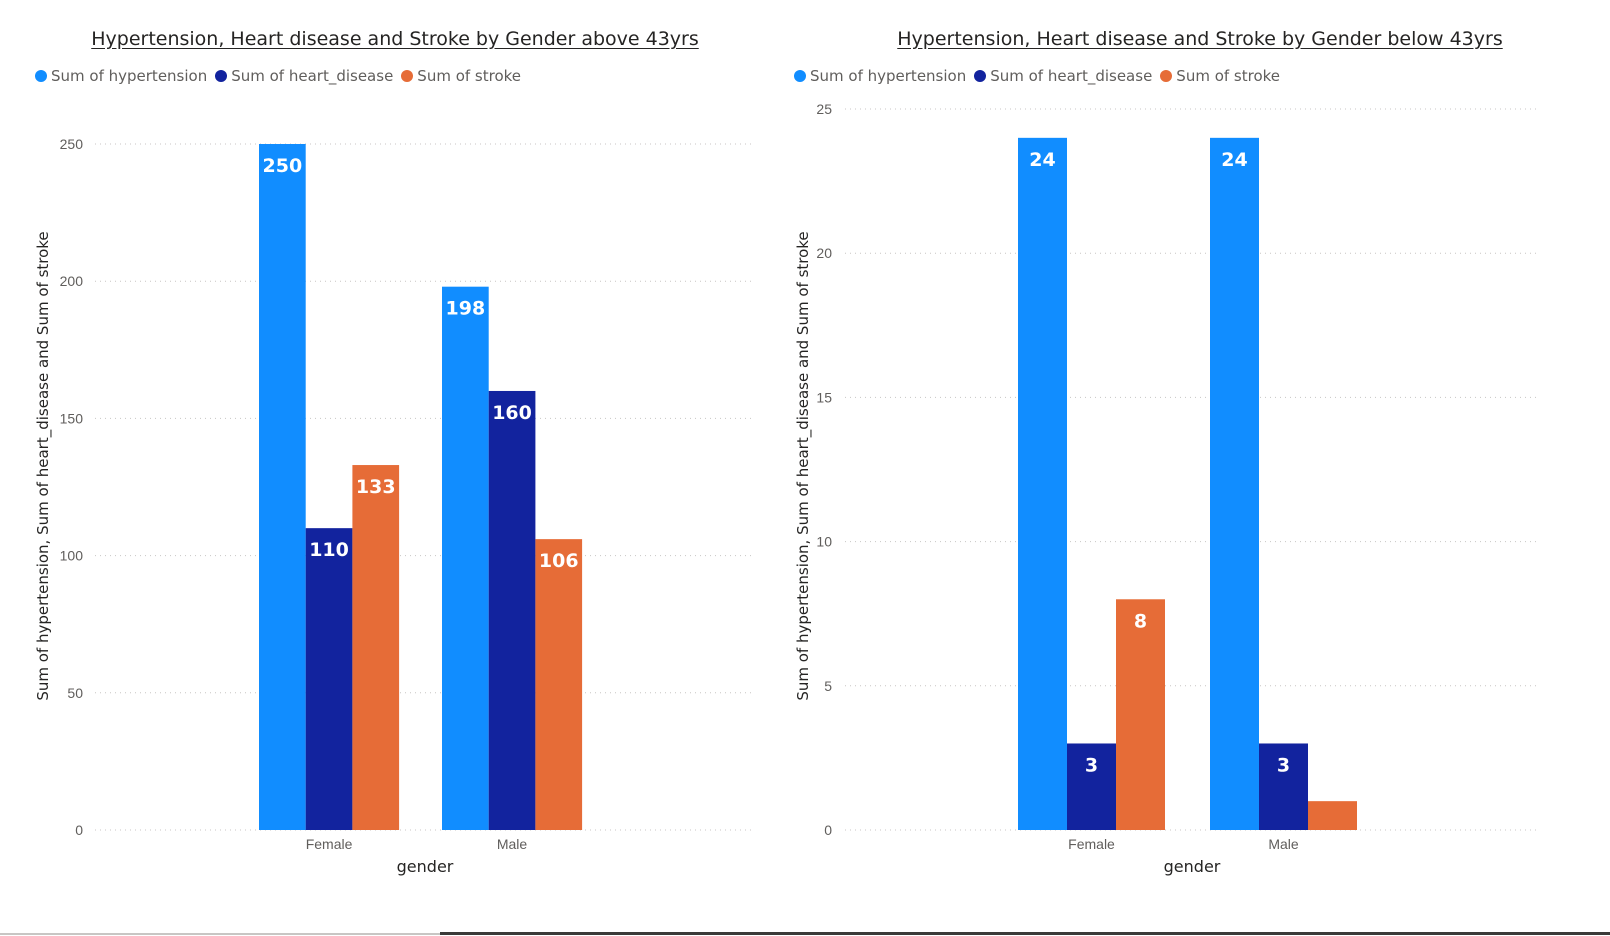  What do you see at coordinates (72, 556) in the screenshot?
I see `y-tick-label: 100` at bounding box center [72, 556].